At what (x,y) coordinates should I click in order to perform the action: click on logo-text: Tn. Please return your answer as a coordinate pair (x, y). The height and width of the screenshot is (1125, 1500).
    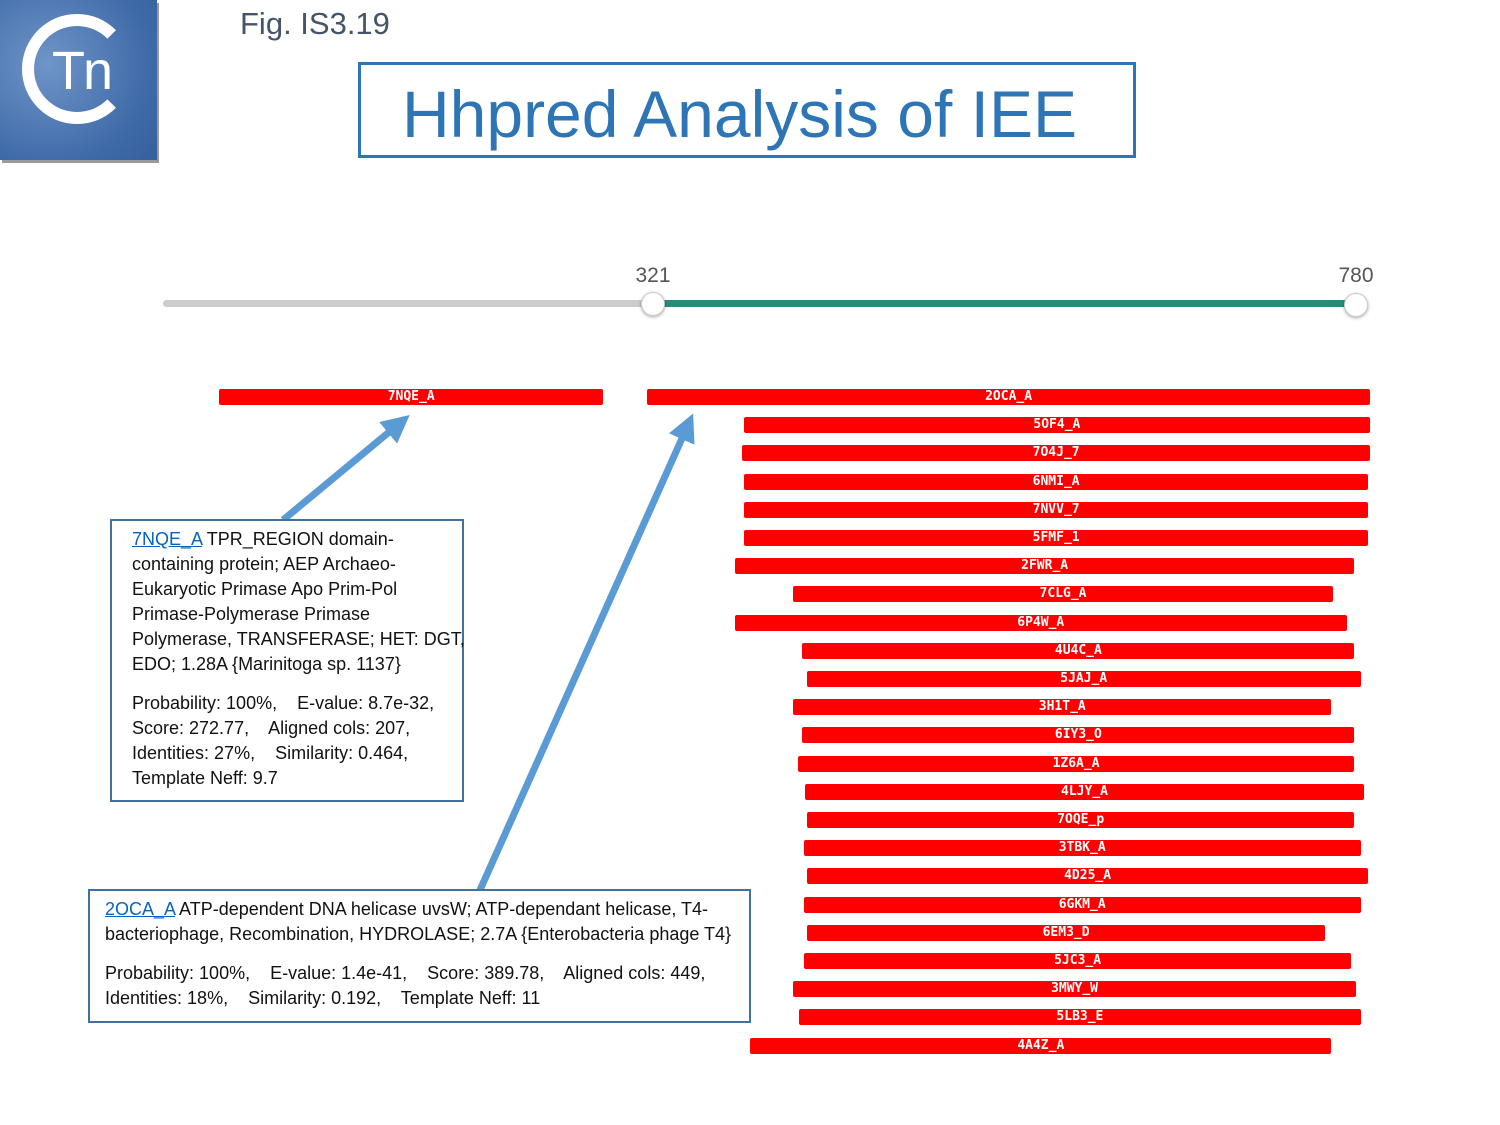
    Looking at the image, I should click on (82, 71).